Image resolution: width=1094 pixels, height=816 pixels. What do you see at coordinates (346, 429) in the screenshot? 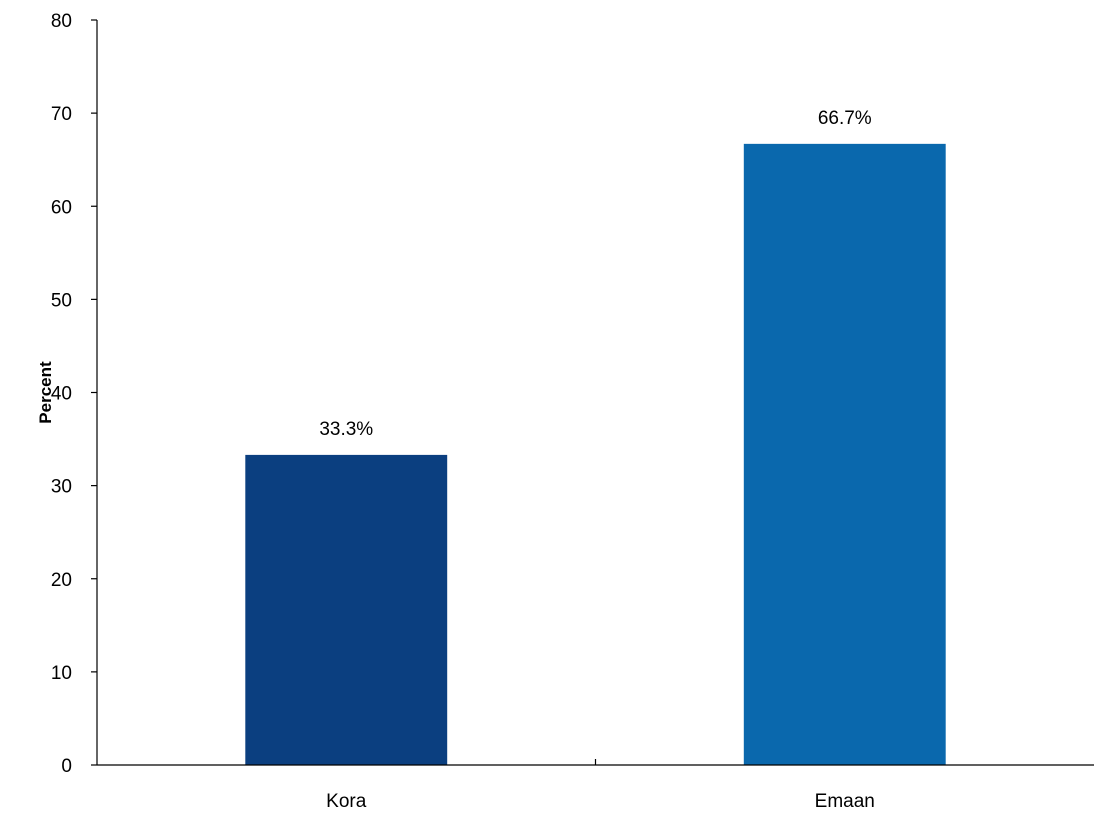
I see `data-label-kora: 33.3%` at bounding box center [346, 429].